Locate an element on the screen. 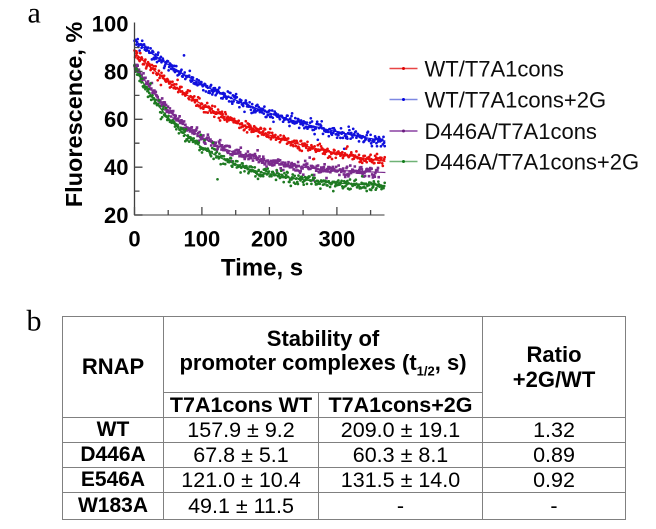  svg-text: Time, s is located at coordinates (262, 267).